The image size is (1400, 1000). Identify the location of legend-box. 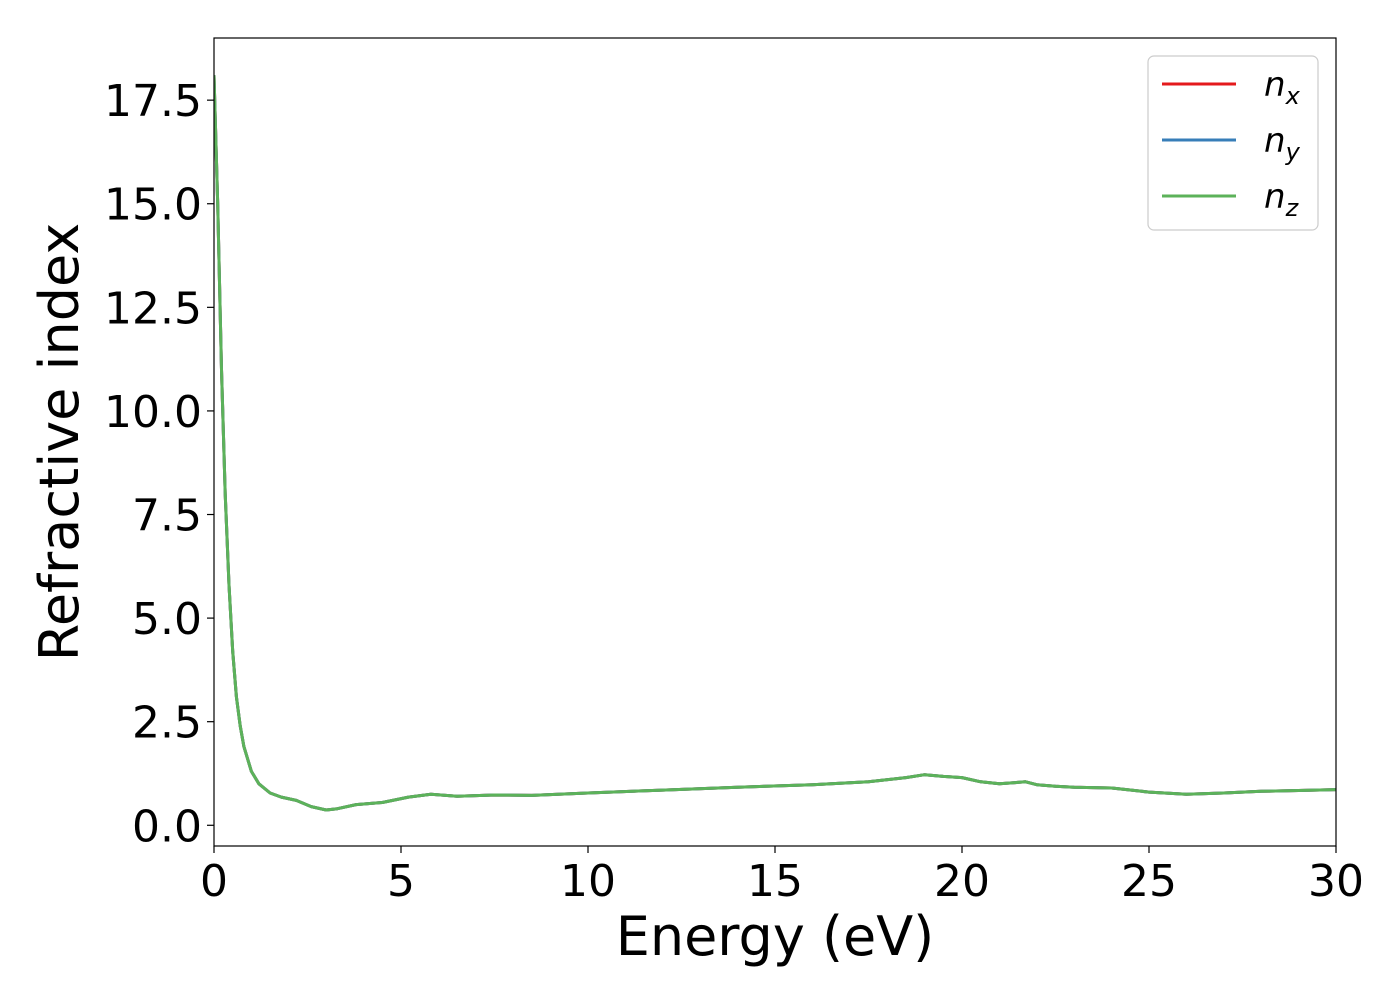
(1233, 143).